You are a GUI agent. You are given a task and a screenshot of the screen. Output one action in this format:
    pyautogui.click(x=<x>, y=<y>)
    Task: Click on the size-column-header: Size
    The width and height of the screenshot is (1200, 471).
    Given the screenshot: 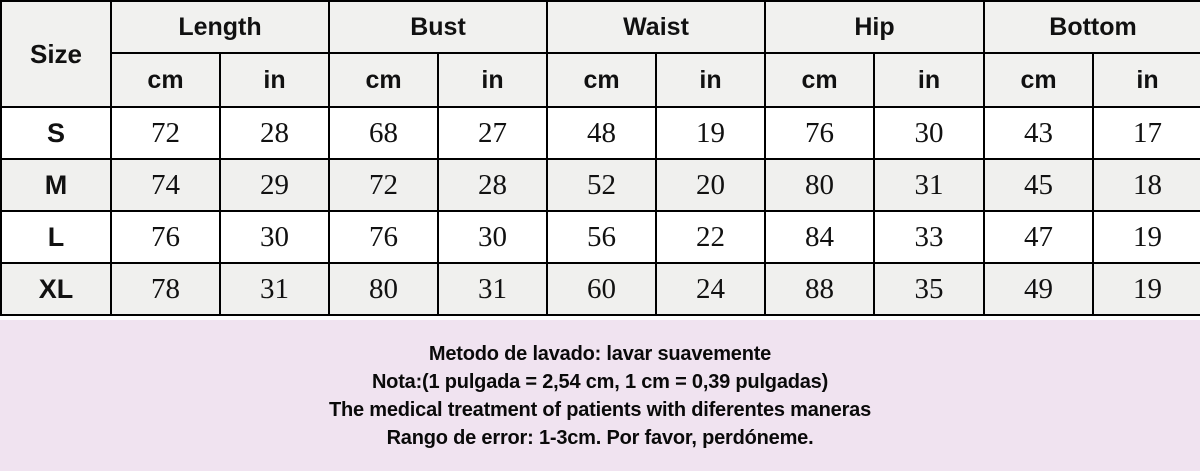 What is the action you would take?
    pyautogui.click(x=56, y=54)
    